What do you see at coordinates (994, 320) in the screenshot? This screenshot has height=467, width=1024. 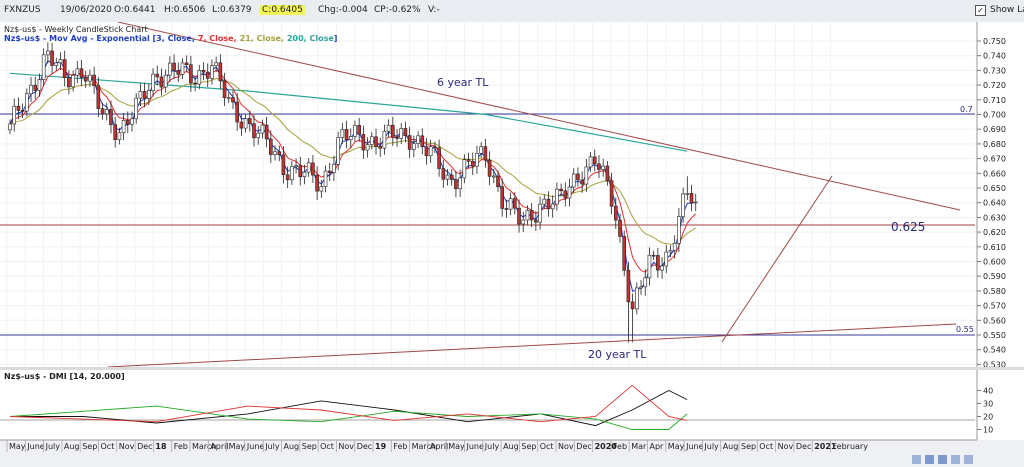 I see `y-tick-label: 0.560` at bounding box center [994, 320].